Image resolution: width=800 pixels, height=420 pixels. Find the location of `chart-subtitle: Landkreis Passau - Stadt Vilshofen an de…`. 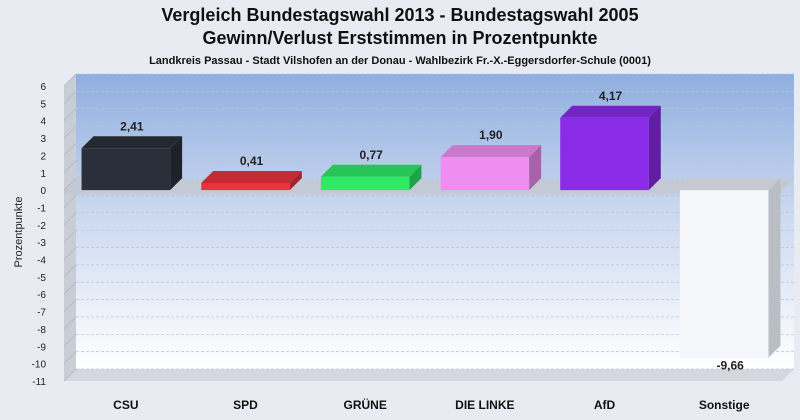

chart-subtitle: Landkreis Passau - Stadt Vilshofen an de… is located at coordinates (400, 61).